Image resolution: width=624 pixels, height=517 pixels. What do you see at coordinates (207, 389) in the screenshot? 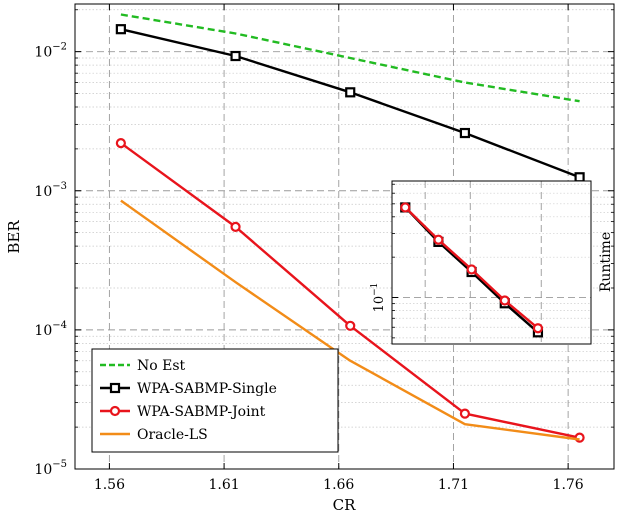
I see `legend-label: WPA-SABMP-Single` at bounding box center [207, 389].